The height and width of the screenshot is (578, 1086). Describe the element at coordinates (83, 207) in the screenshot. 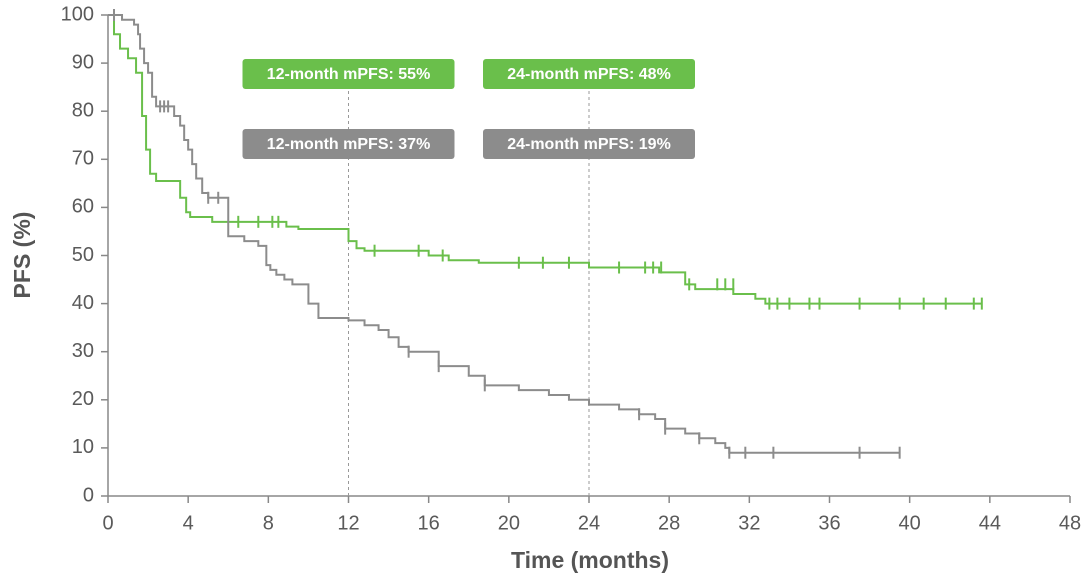

I see `y-tick-label: 60` at that location.